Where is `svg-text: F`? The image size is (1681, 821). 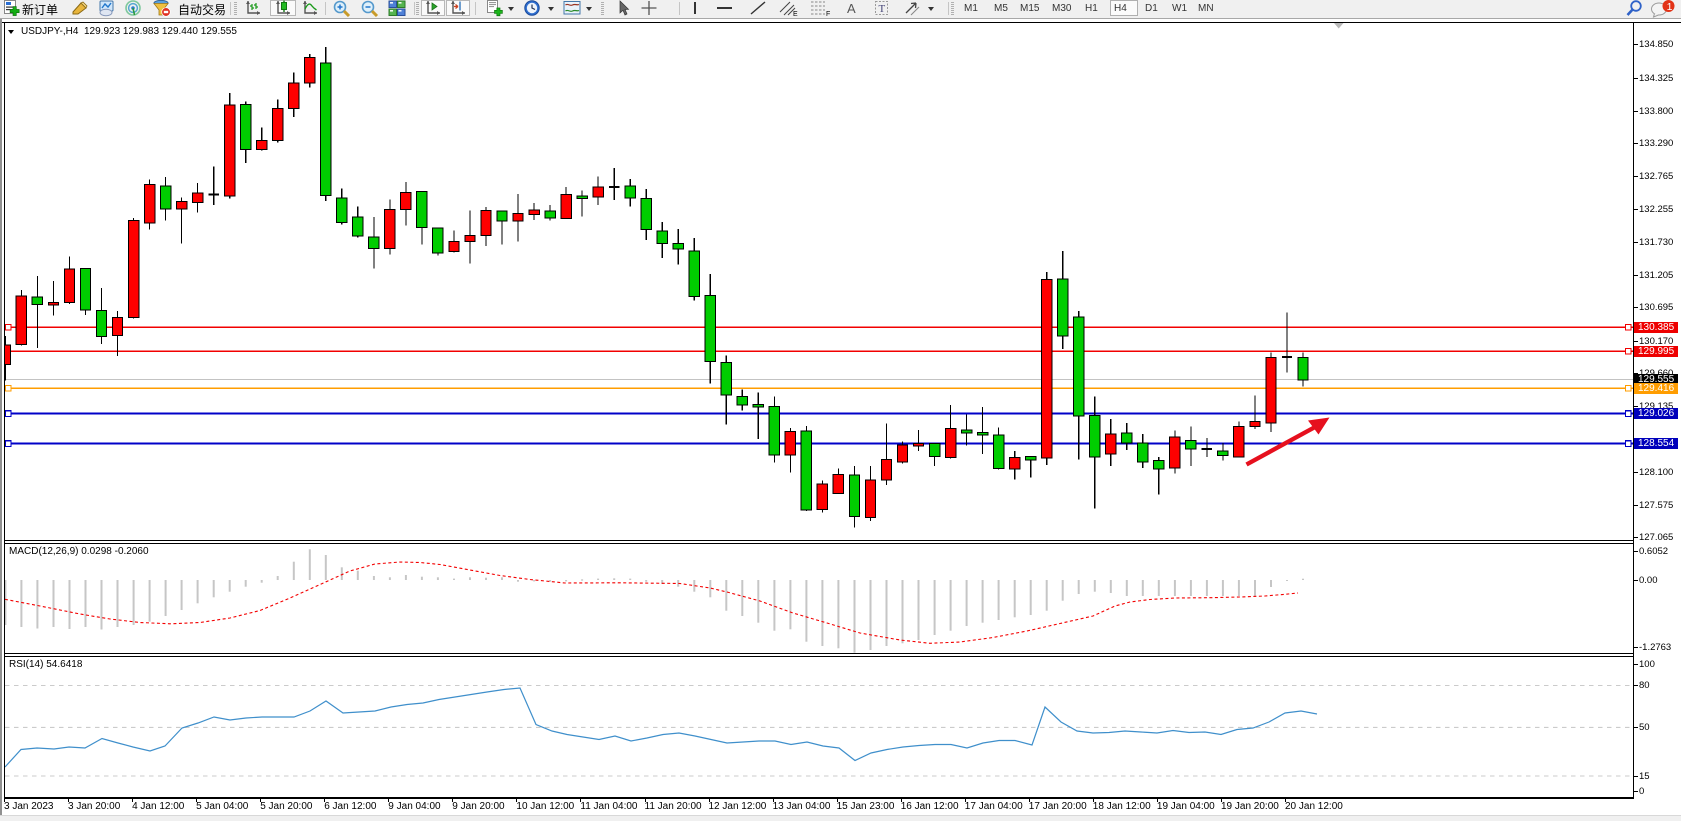 svg-text: F is located at coordinates (828, 14).